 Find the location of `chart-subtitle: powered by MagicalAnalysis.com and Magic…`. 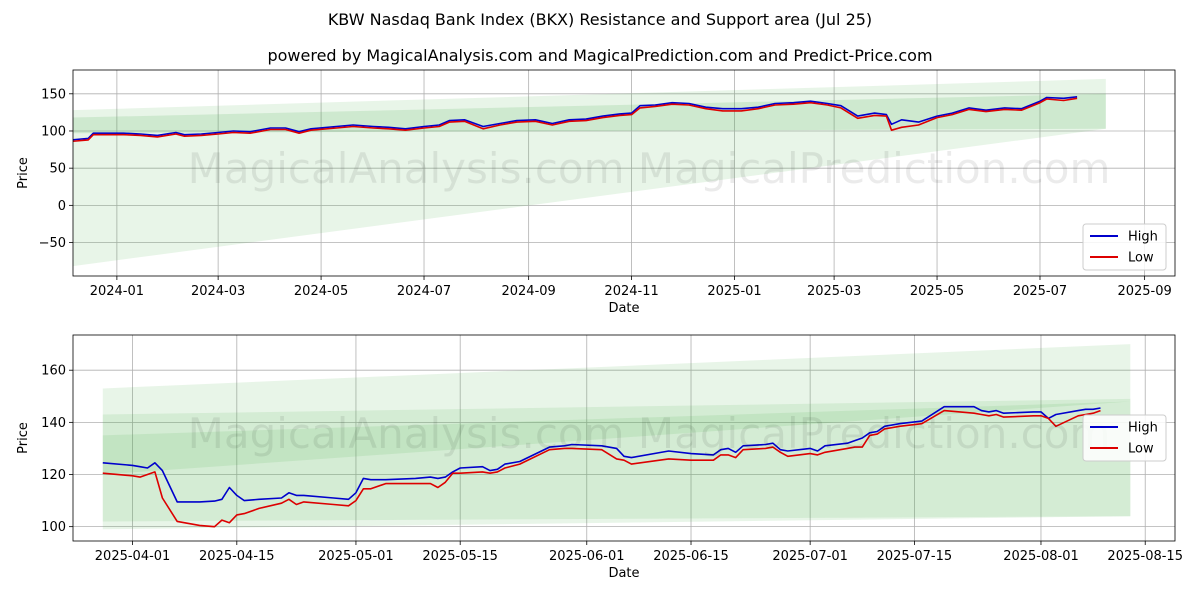

chart-subtitle: powered by MagicalAnalysis.com and Magic… is located at coordinates (600, 55).